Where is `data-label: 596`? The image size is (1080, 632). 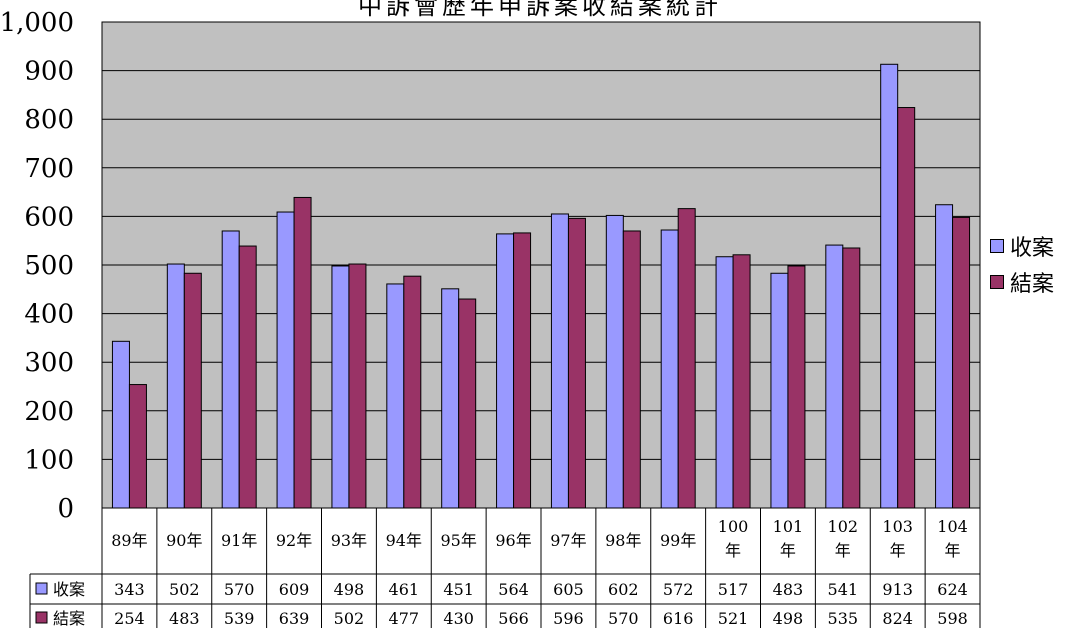 data-label: 596 is located at coordinates (568, 618).